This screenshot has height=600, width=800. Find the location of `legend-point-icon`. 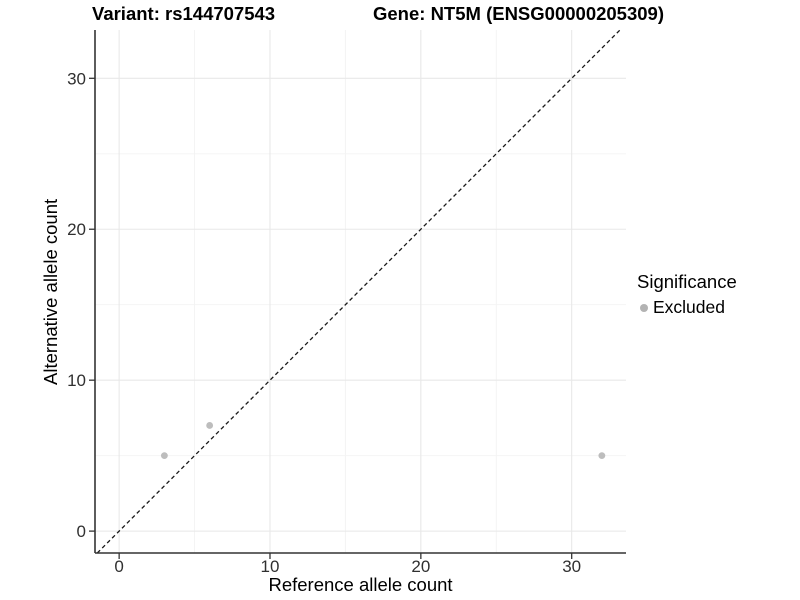

legend-point-icon is located at coordinates (644, 307).